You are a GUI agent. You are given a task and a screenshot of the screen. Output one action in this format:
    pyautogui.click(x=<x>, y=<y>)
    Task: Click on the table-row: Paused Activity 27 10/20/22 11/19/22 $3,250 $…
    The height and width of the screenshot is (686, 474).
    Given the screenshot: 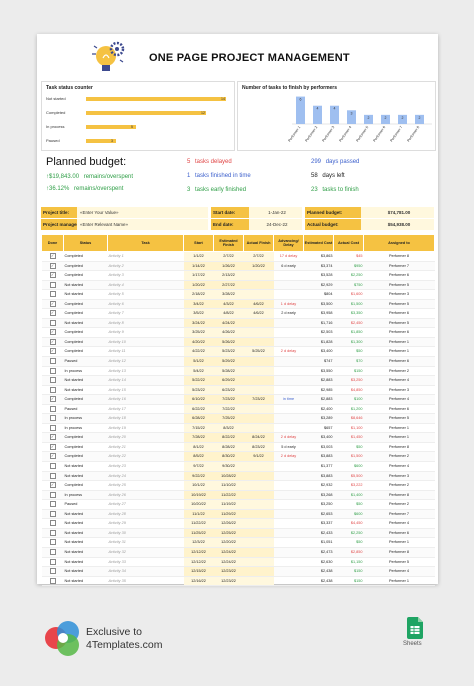 What is the action you would take?
    pyautogui.click(x=238, y=504)
    